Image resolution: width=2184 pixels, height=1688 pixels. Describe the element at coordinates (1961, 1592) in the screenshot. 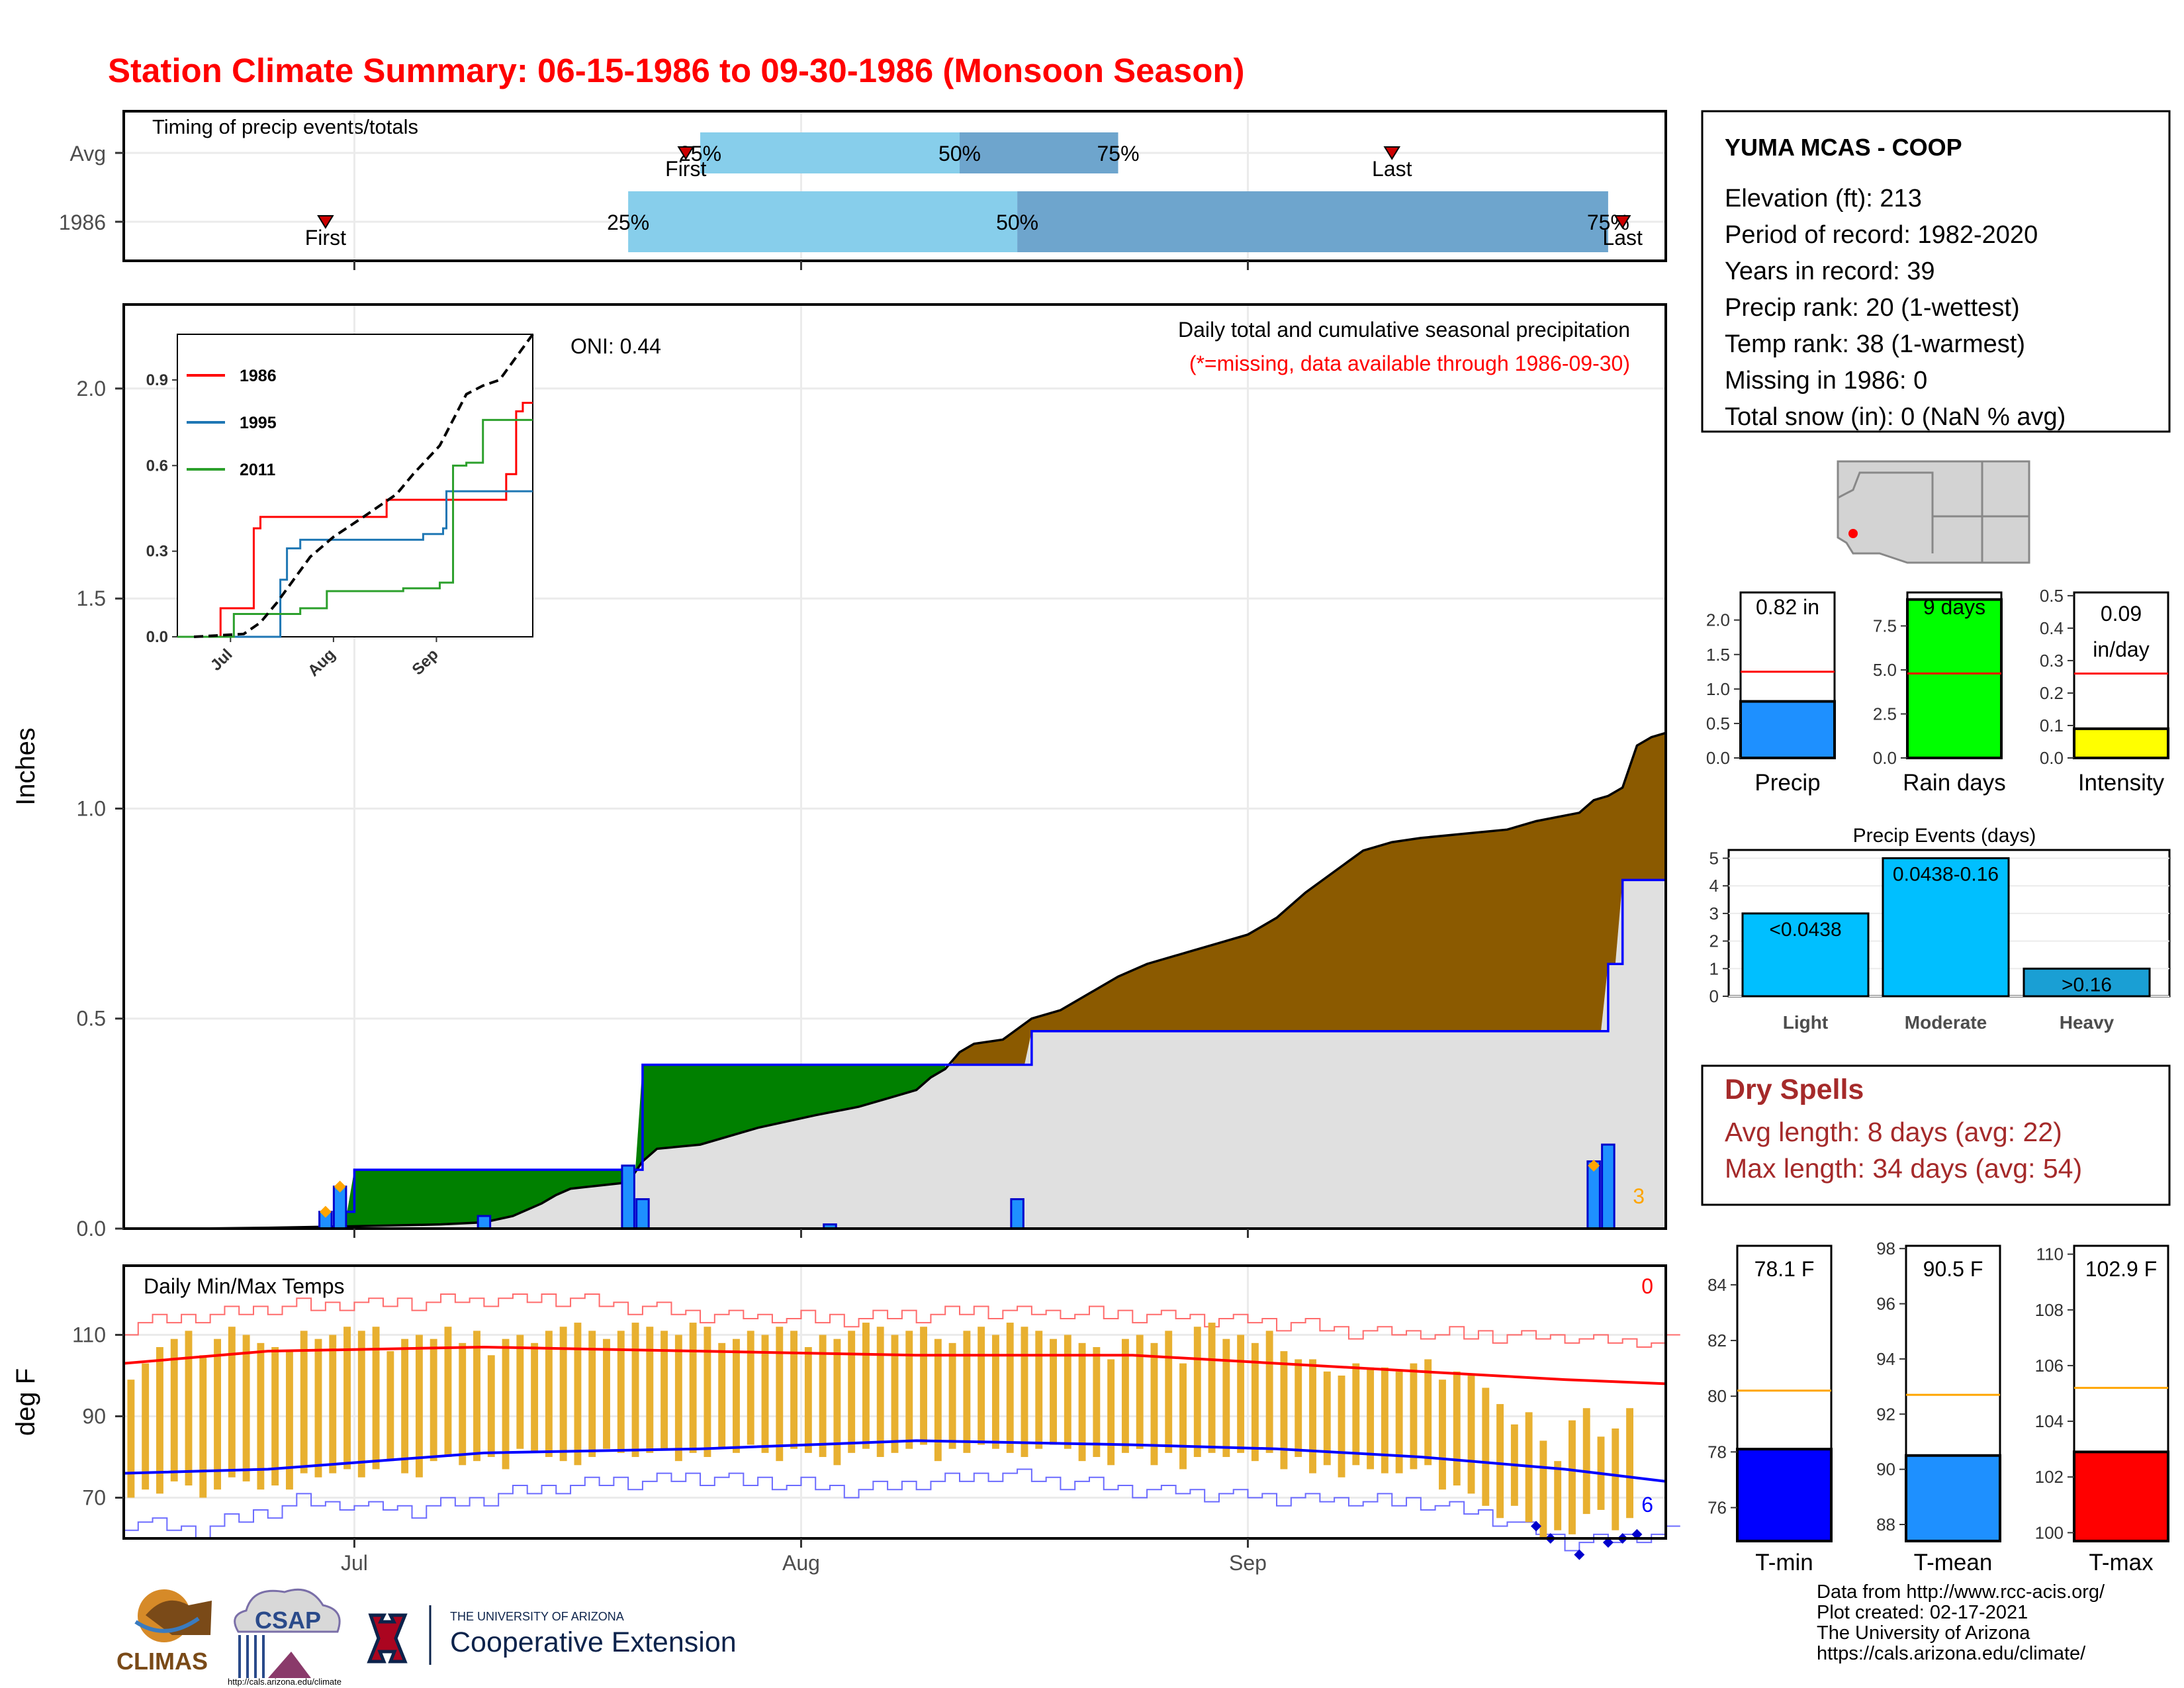

I see `footer-line-data-source: Data from http://www.rcc-acis.org/` at that location.